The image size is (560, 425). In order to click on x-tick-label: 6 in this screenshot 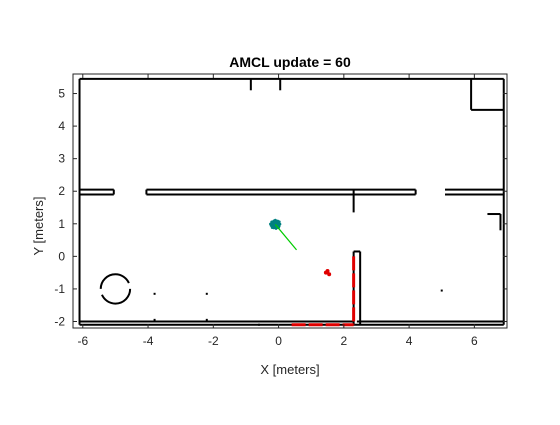, I will do `click(474, 341)`.